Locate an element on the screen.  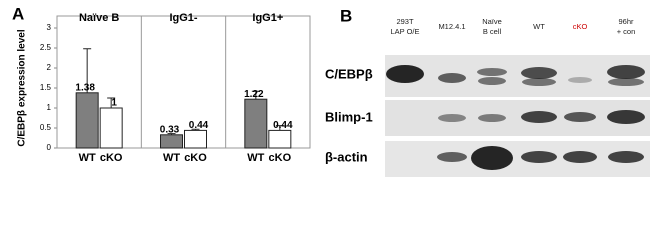
lane-label: + con is located at coordinates (626, 31).